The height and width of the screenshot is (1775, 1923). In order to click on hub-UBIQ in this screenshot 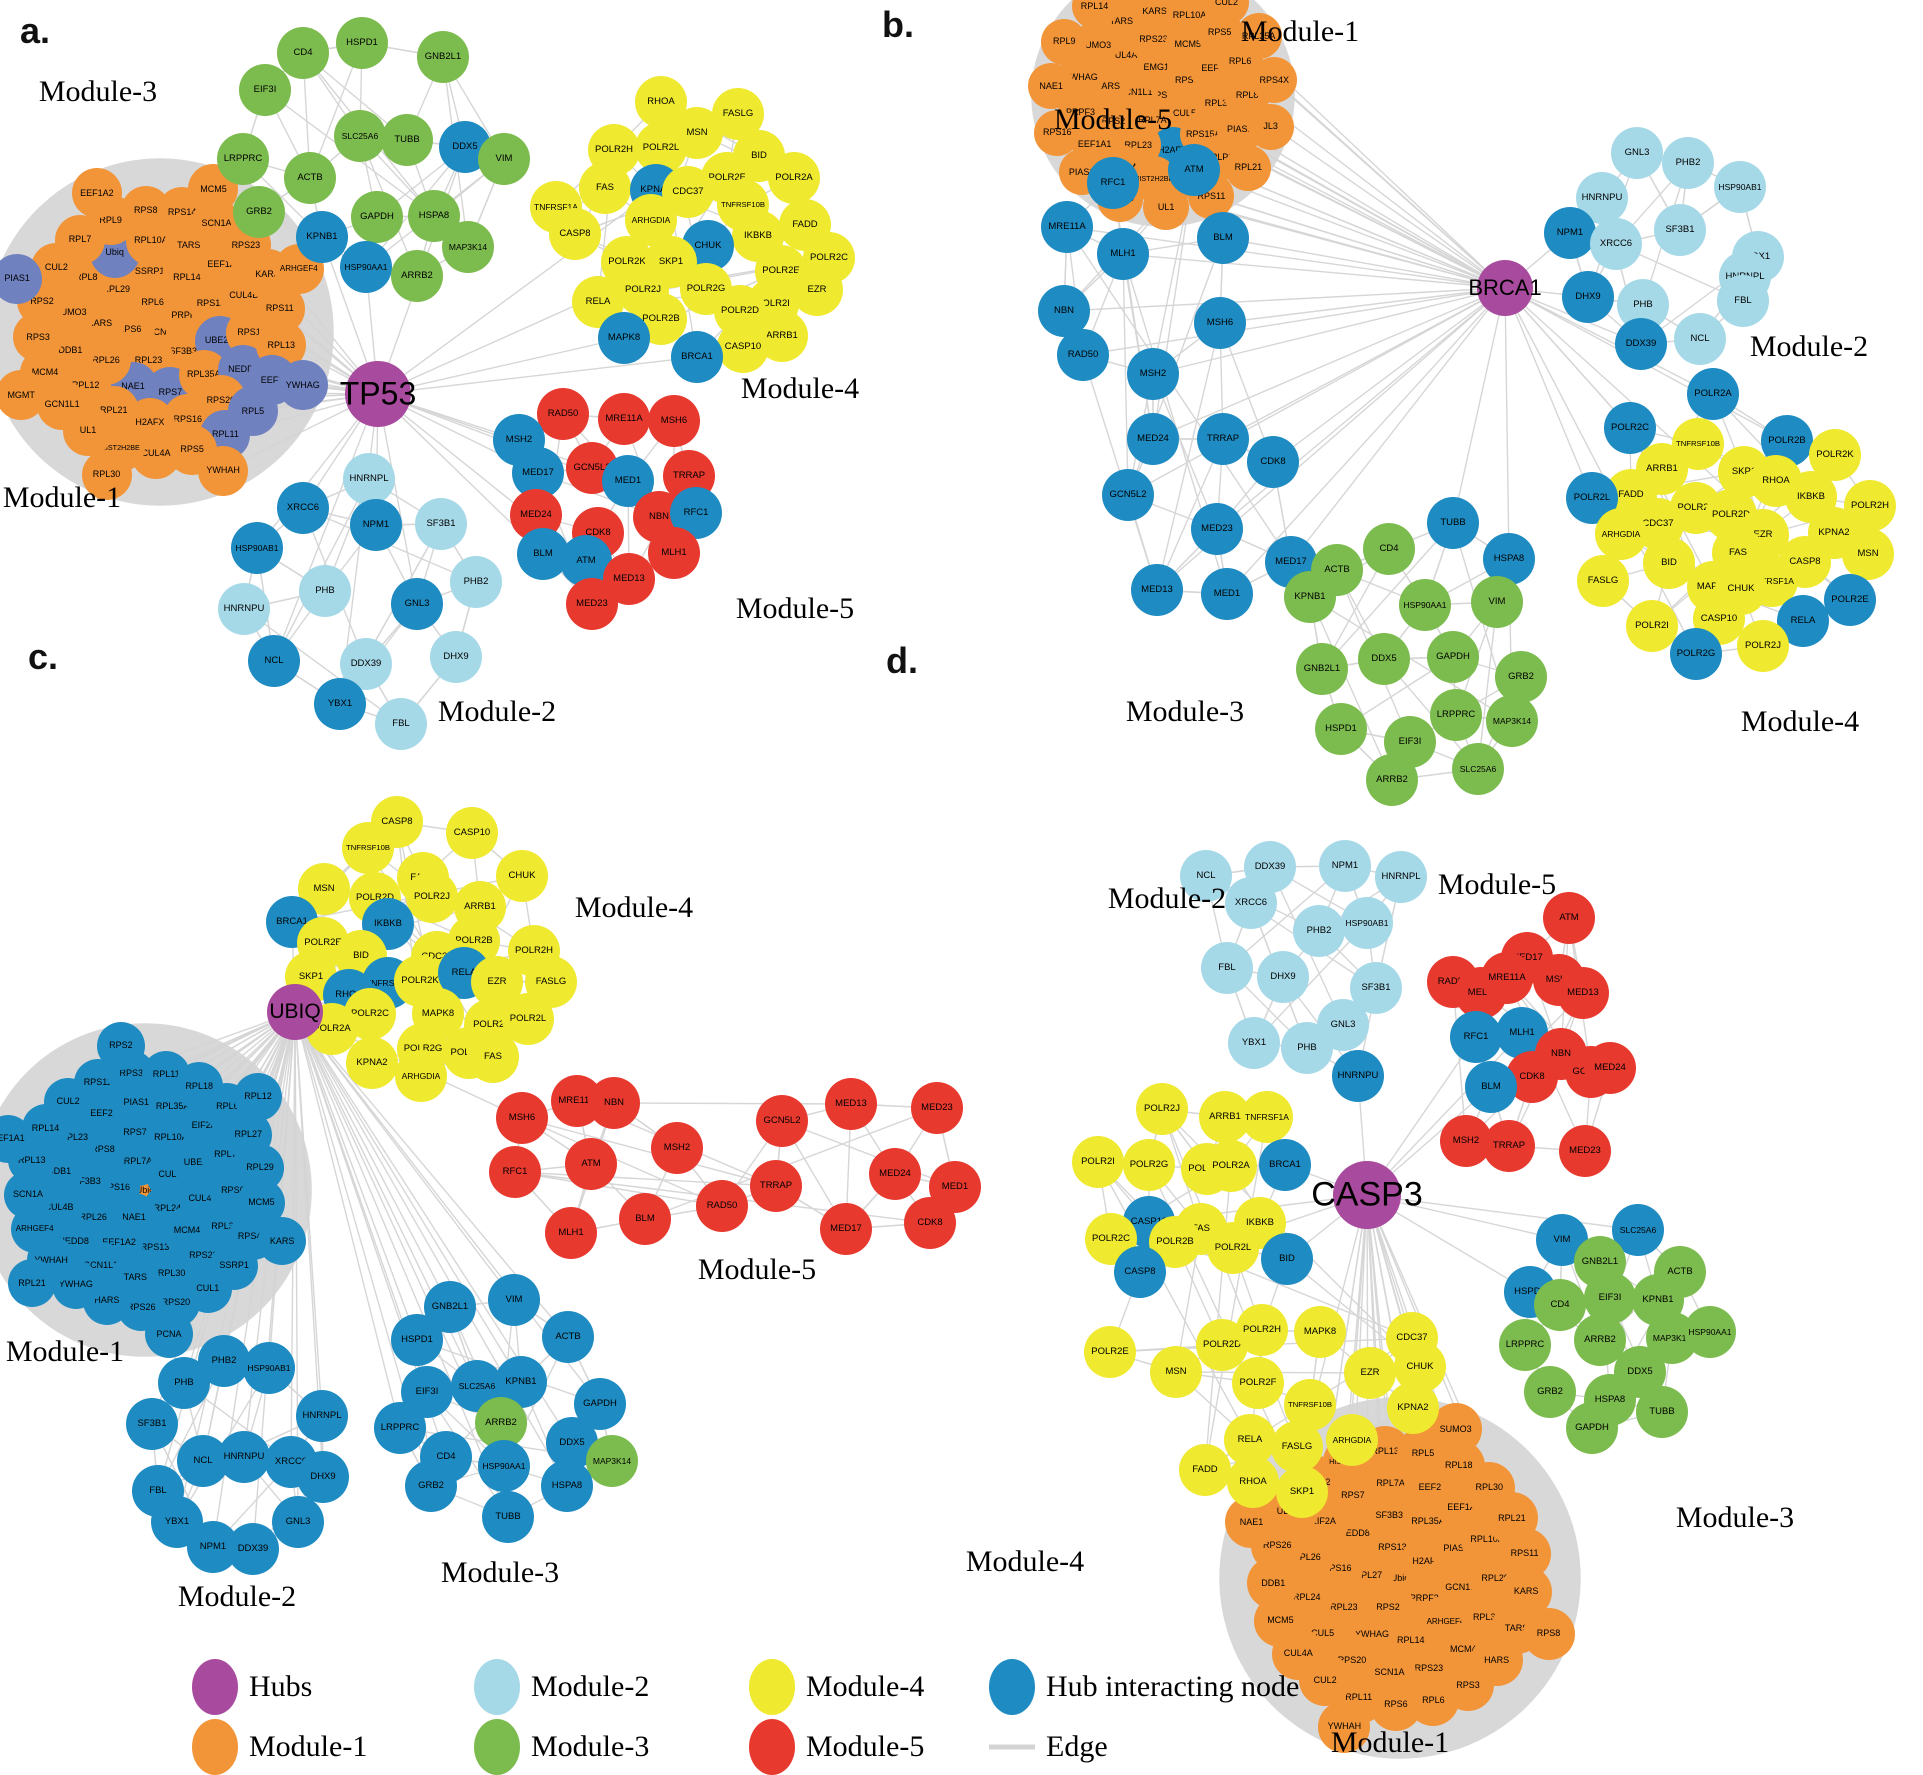, I will do `click(295, 1012)`.